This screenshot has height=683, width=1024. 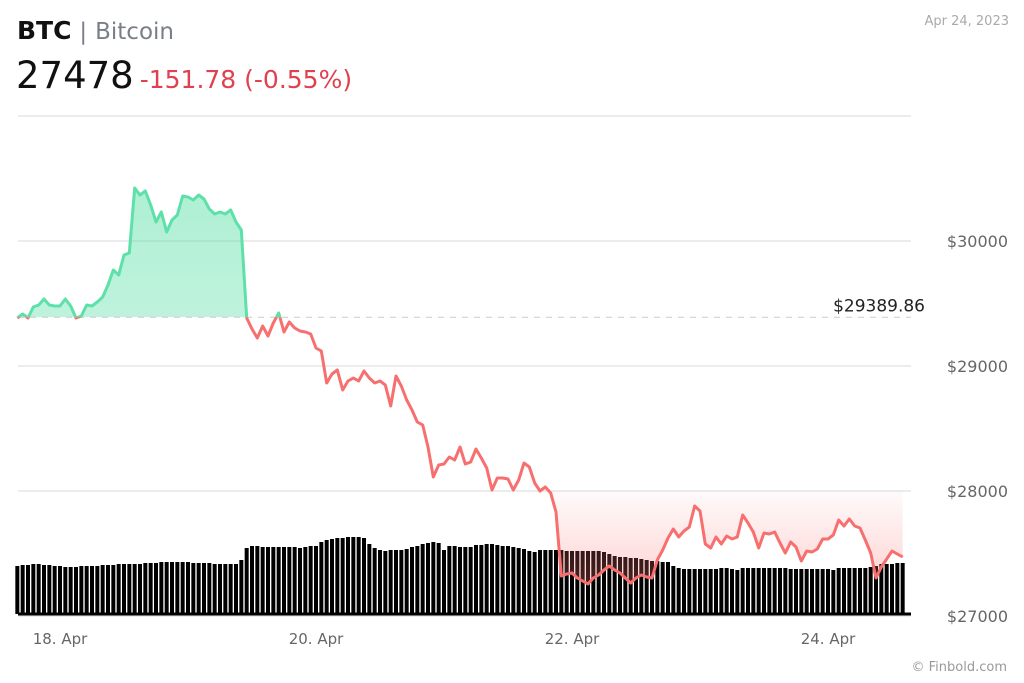 I want to click on y-tick-label: $28000, so click(x=977, y=491).